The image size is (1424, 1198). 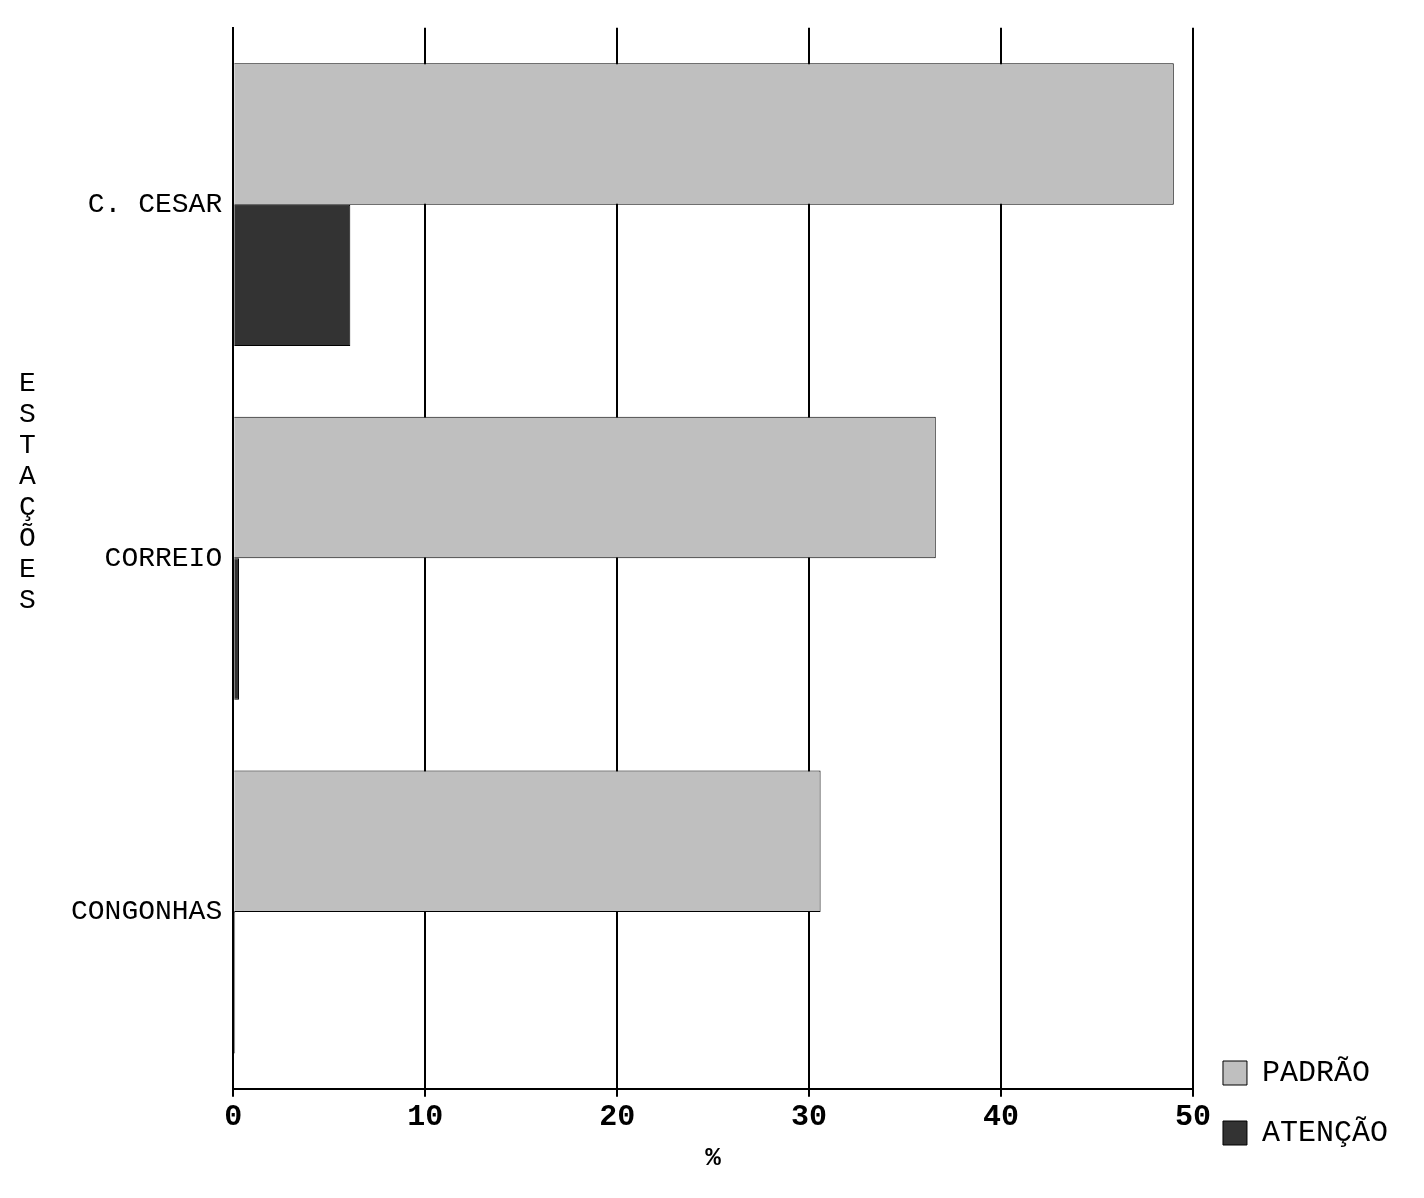 I want to click on x-tick-label: 30, so click(x=809, y=1117).